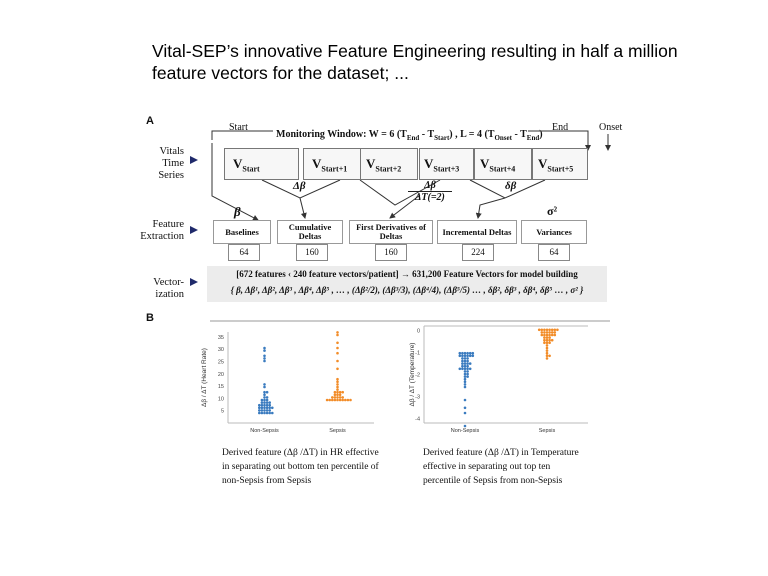 The width and height of the screenshot is (768, 576). Describe the element at coordinates (267, 481) in the screenshot. I see `caption-line: non-Sepsis from Sepsis` at that location.